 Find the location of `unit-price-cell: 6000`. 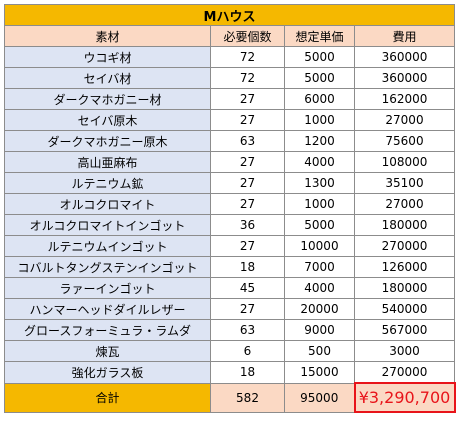

unit-price-cell: 6000 is located at coordinates (319, 99).